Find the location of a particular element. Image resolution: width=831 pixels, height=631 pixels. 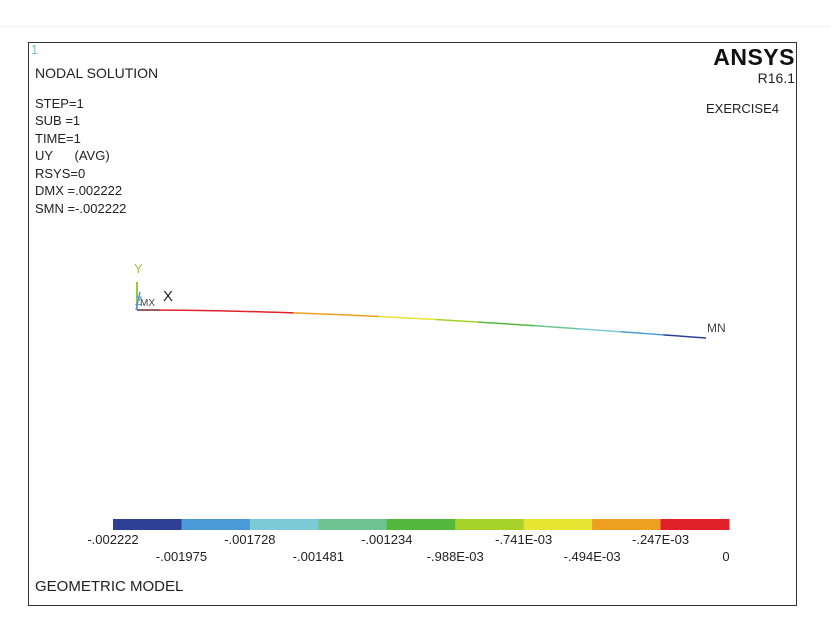

triad-z-label: Z is located at coordinates (139, 301).